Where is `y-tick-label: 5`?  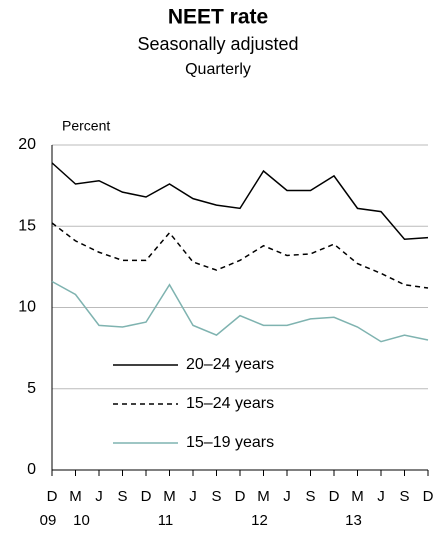 y-tick-label: 5 is located at coordinates (31, 388).